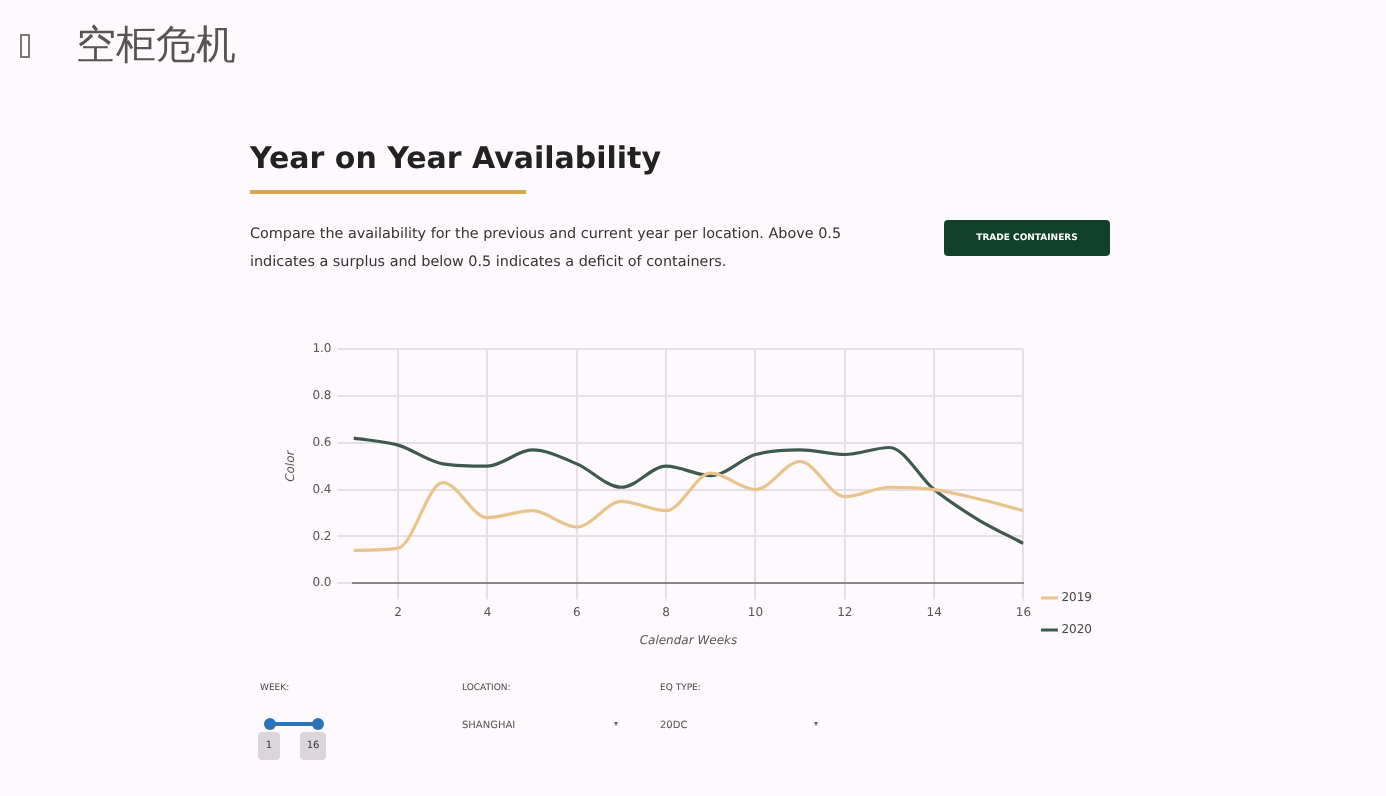 This screenshot has height=796, width=1386. Describe the element at coordinates (156, 45) in the screenshot. I see `text: 空柜危机` at that location.